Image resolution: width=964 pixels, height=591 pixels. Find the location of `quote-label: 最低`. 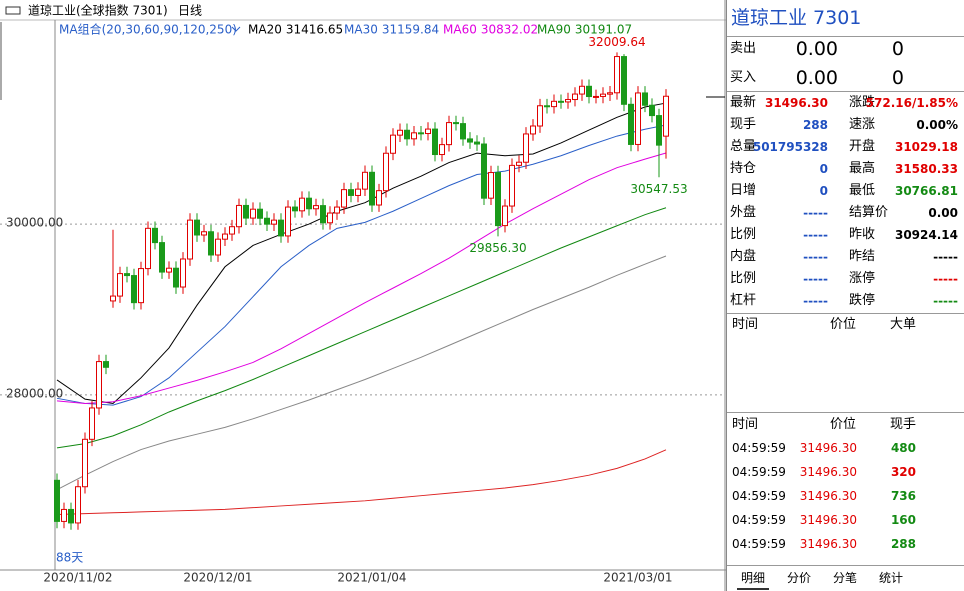

quote-label: 最低 is located at coordinates (862, 190).